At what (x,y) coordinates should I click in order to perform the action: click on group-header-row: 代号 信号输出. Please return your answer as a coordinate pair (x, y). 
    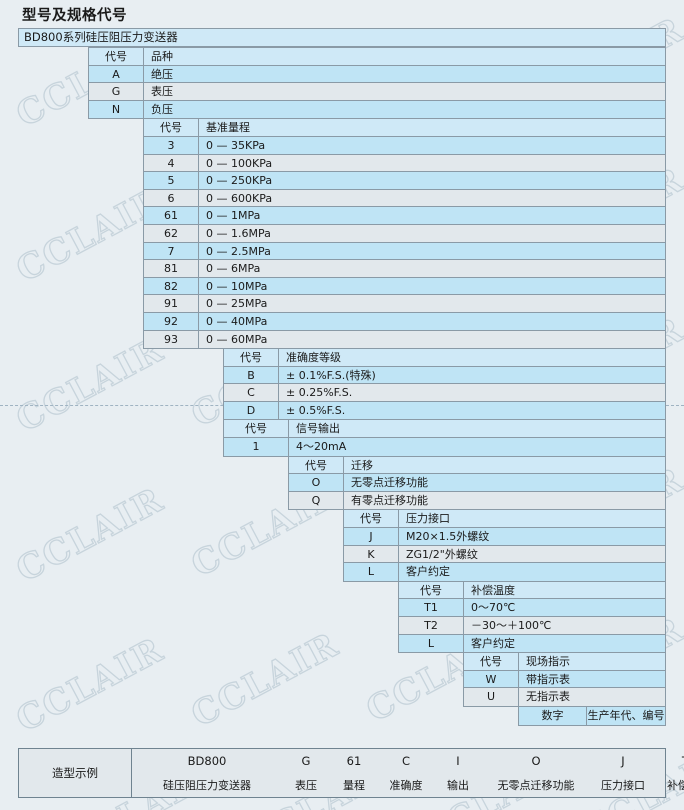
    Looking at the image, I should click on (444, 429).